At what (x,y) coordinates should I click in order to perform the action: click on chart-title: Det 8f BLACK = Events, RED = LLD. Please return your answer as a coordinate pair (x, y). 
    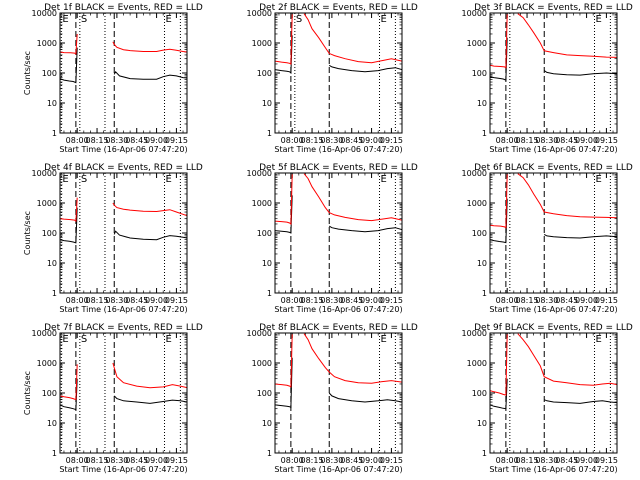
    Looking at the image, I should click on (338, 328).